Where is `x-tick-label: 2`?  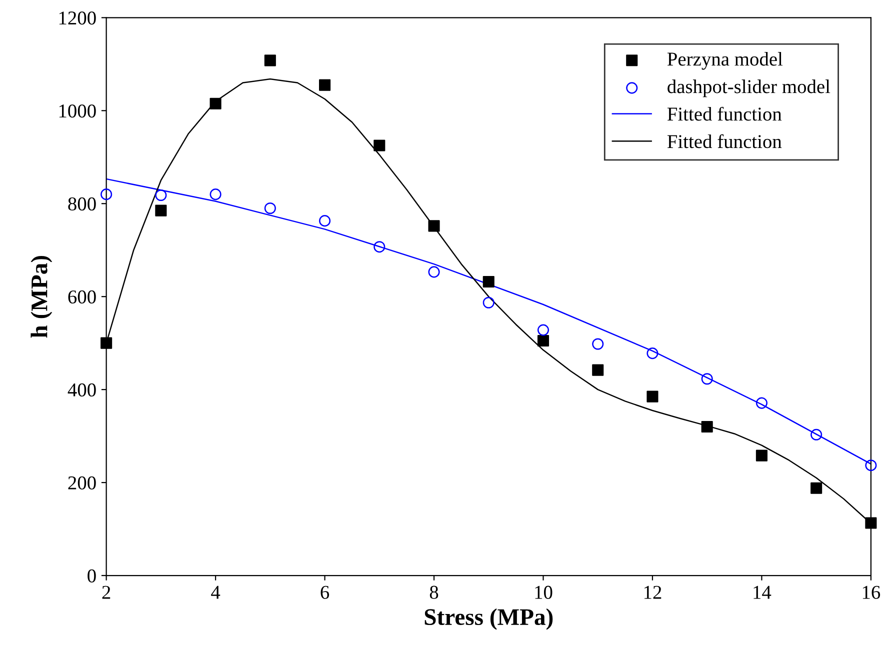
x-tick-label: 2 is located at coordinates (106, 592).